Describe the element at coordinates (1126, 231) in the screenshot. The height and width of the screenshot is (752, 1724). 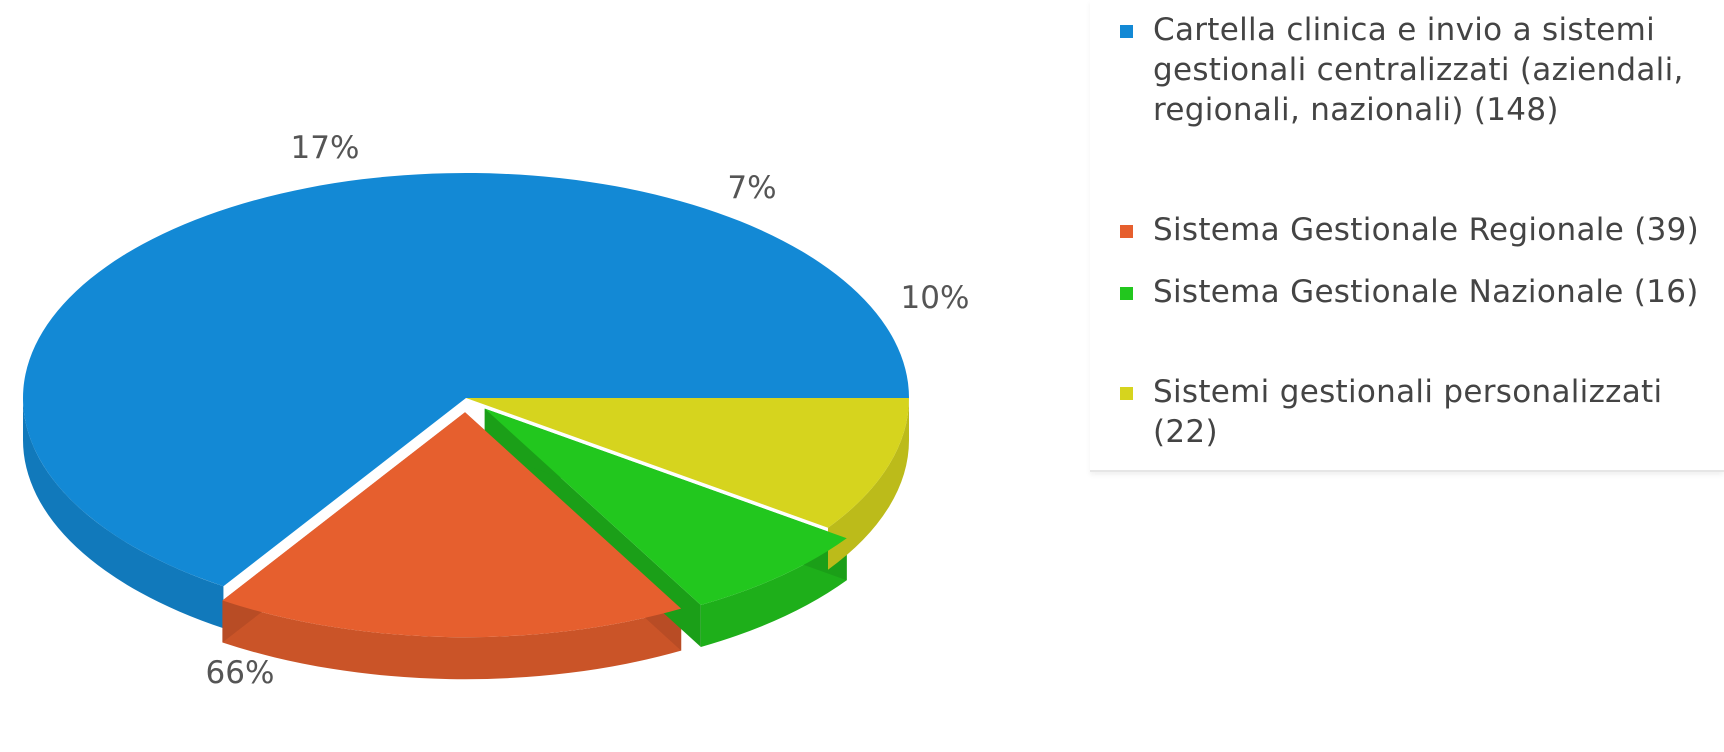
I see `legend-swatch-sistema-regionale` at that location.